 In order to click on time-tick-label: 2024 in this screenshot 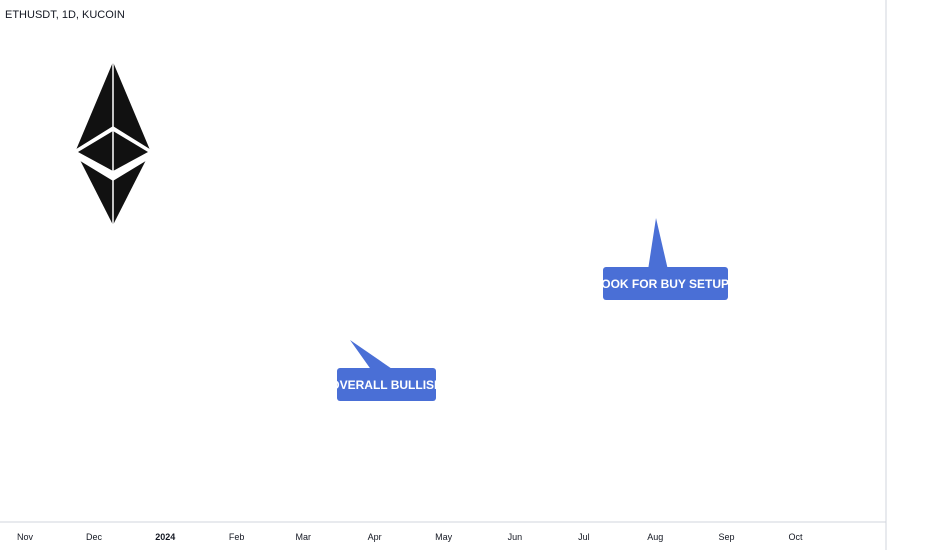, I will do `click(165, 537)`.